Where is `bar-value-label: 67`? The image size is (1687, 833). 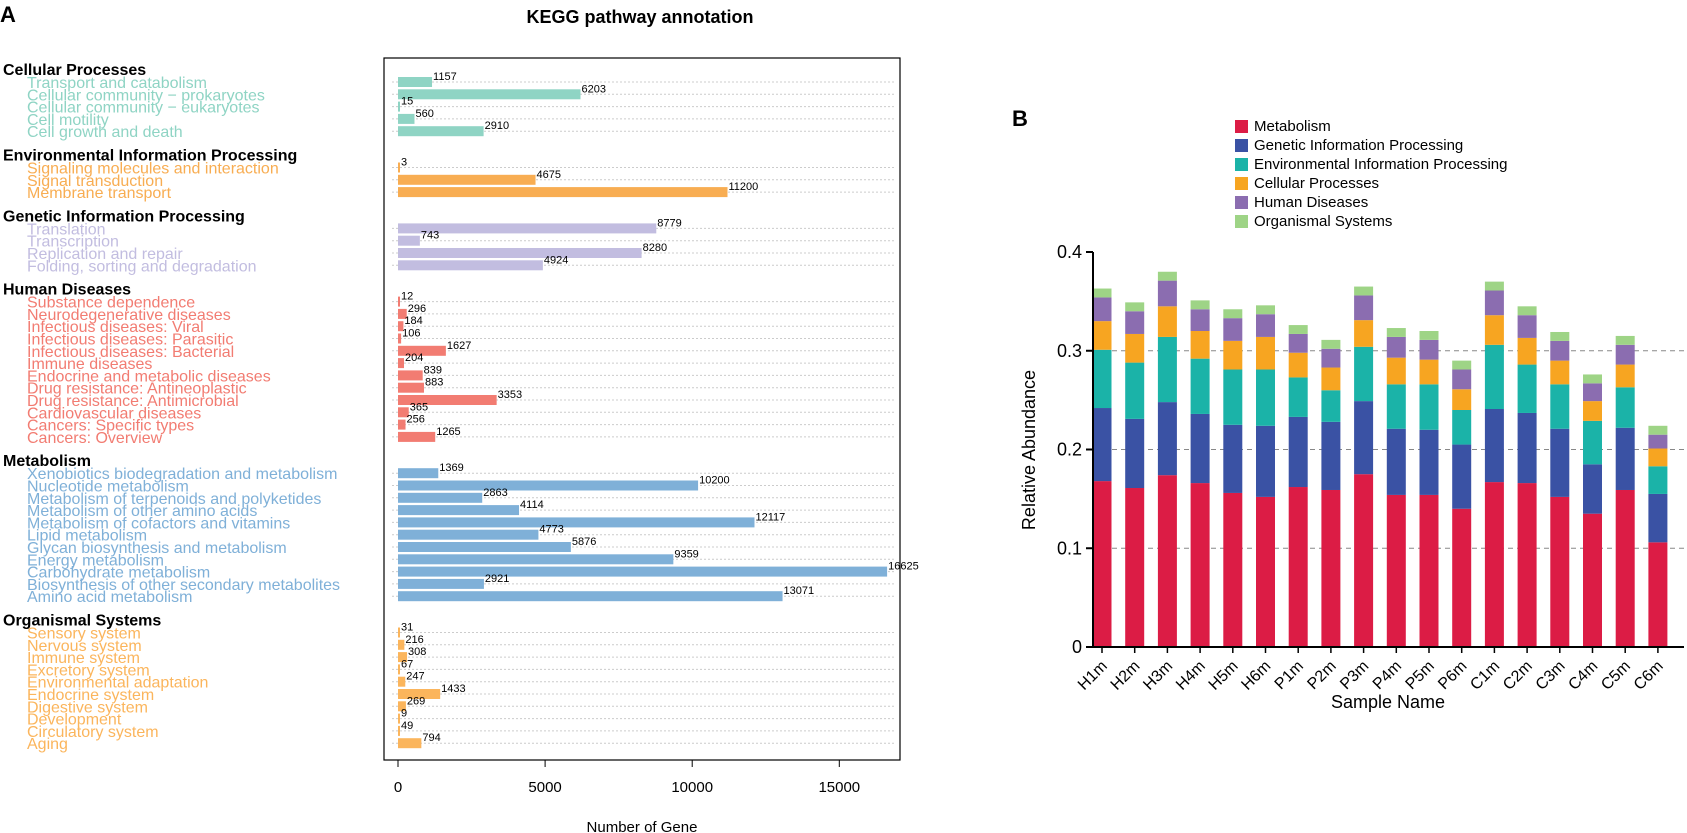 bar-value-label: 67 is located at coordinates (407, 664).